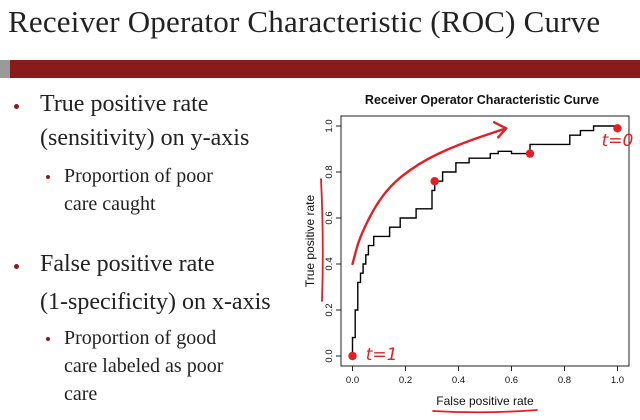 The width and height of the screenshot is (640, 420). Describe the element at coordinates (329, 171) in the screenshot. I see `y-tick-label: 0.8` at that location.